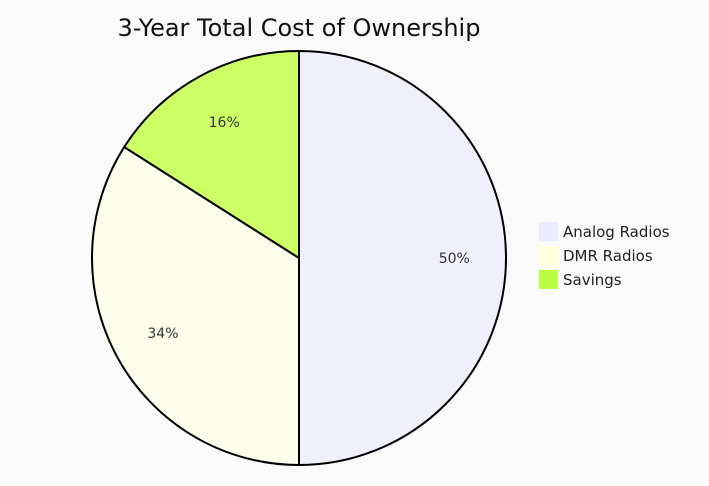 The width and height of the screenshot is (709, 486). What do you see at coordinates (454, 259) in the screenshot?
I see `slice-label-analog-radios: 50%` at bounding box center [454, 259].